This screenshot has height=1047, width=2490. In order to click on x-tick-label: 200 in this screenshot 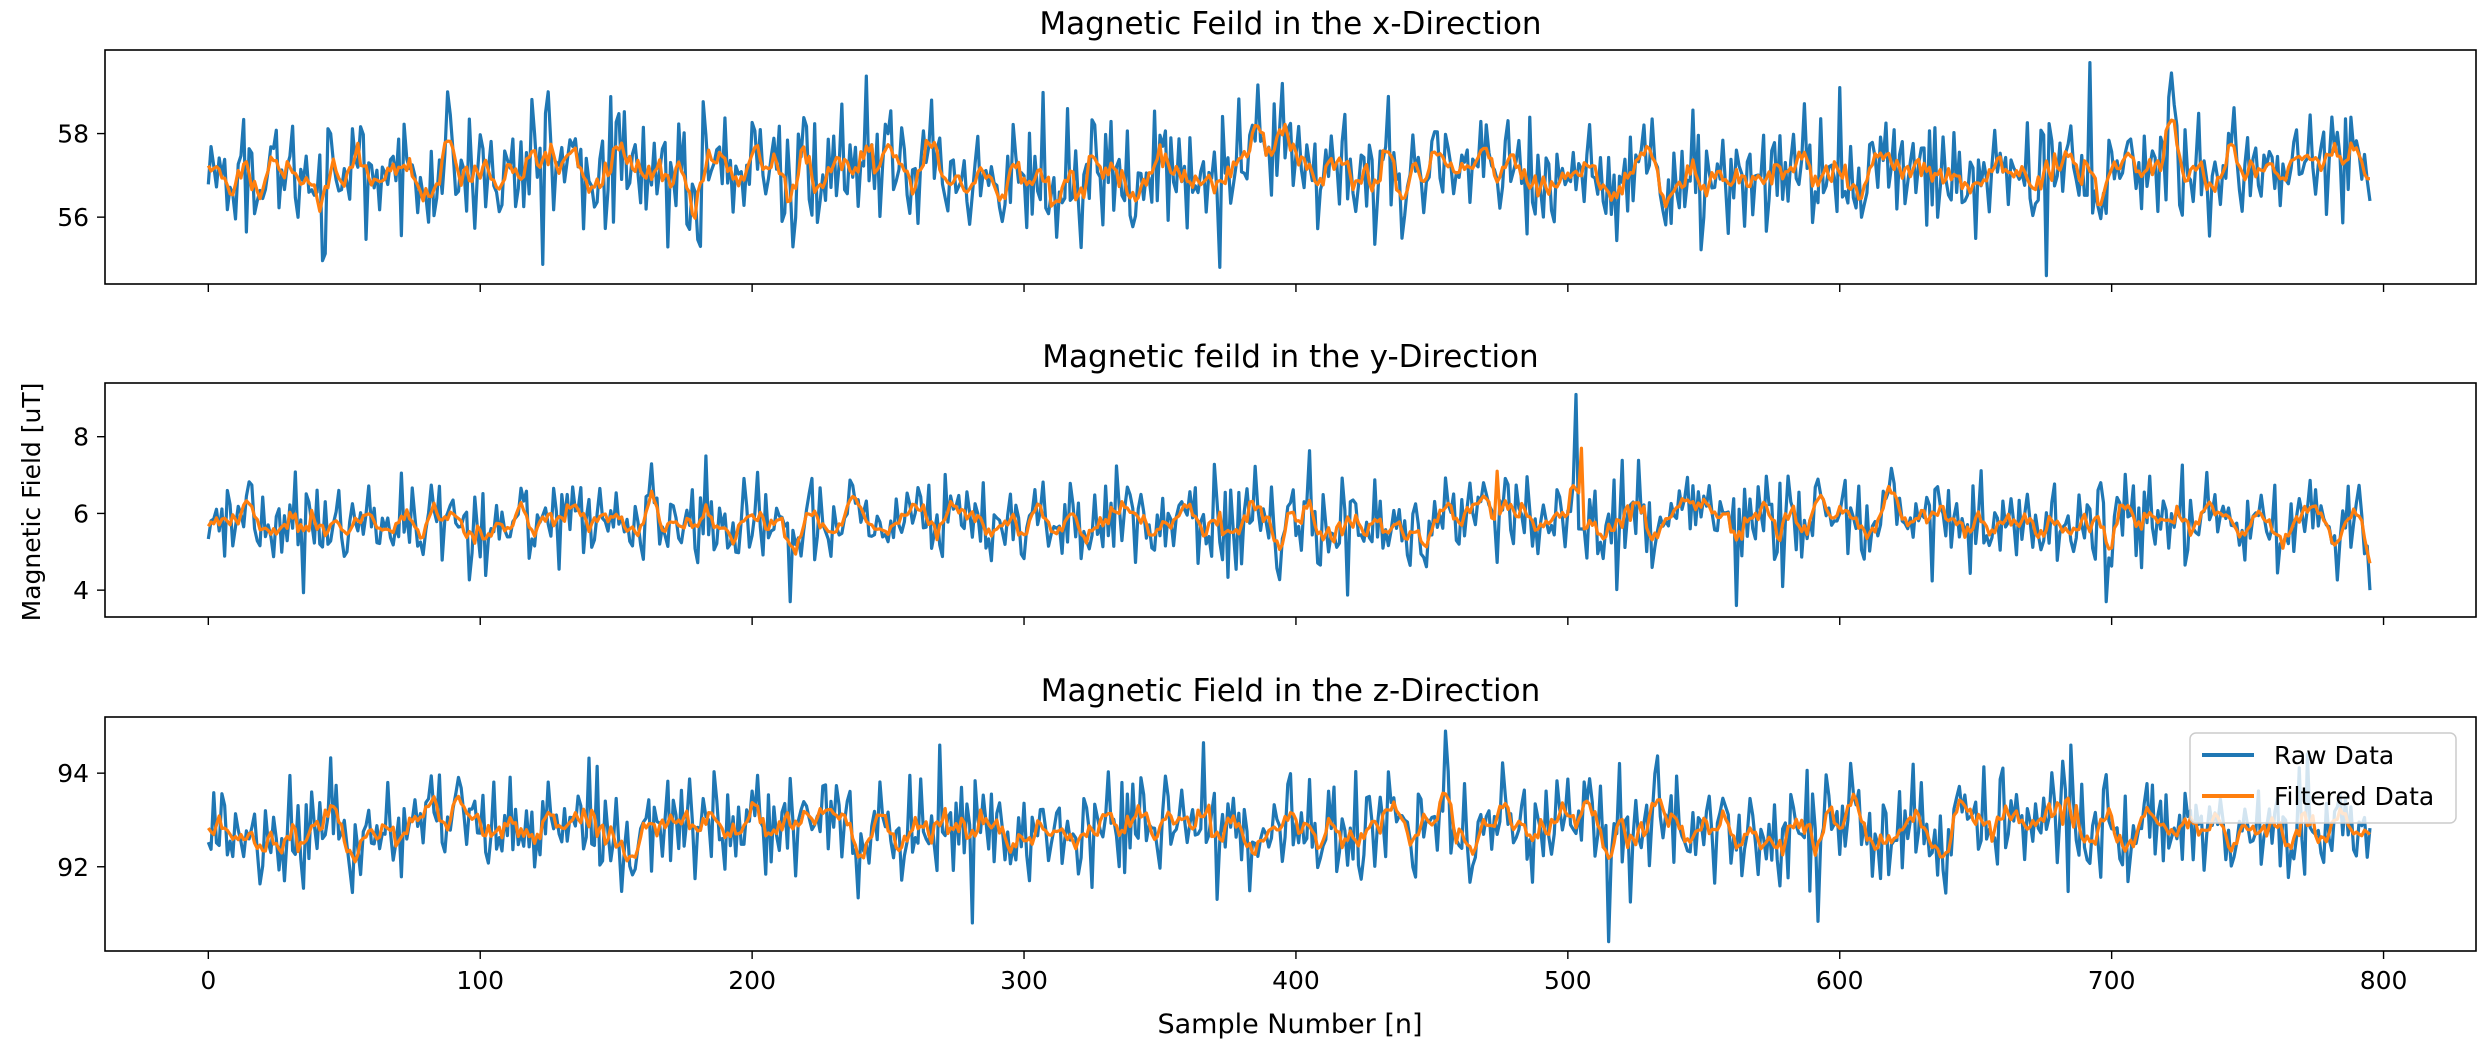, I will do `click(752, 980)`.